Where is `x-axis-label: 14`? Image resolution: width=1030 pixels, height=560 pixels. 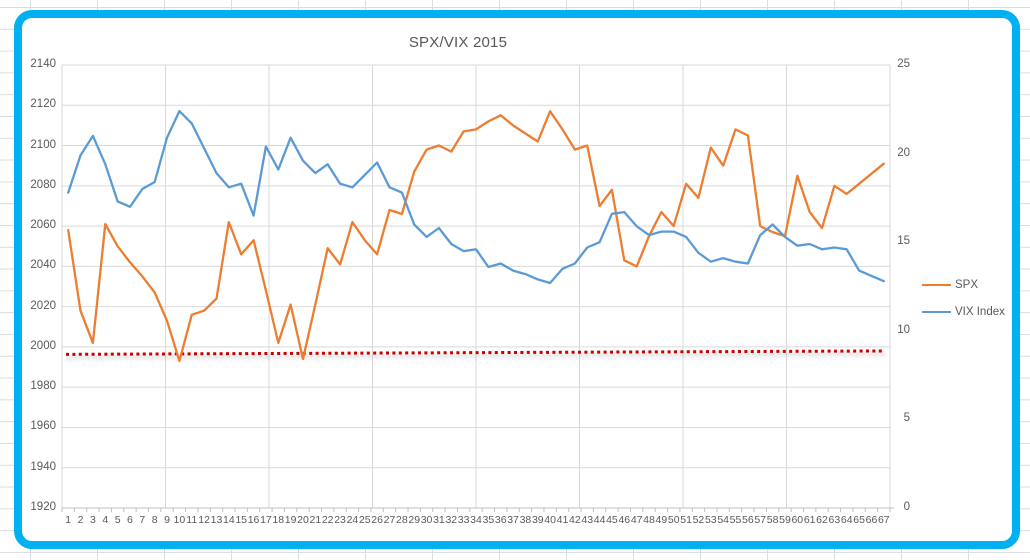 x-axis-label: 14 is located at coordinates (228, 520).